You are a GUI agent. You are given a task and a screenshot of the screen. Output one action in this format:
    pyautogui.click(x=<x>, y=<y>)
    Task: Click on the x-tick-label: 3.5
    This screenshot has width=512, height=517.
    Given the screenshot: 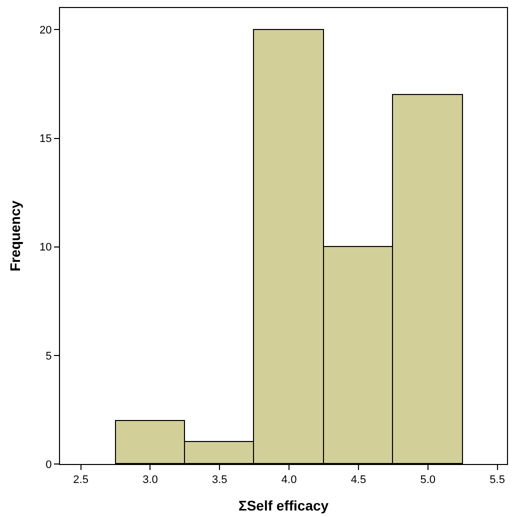 What is the action you would take?
    pyautogui.click(x=220, y=480)
    